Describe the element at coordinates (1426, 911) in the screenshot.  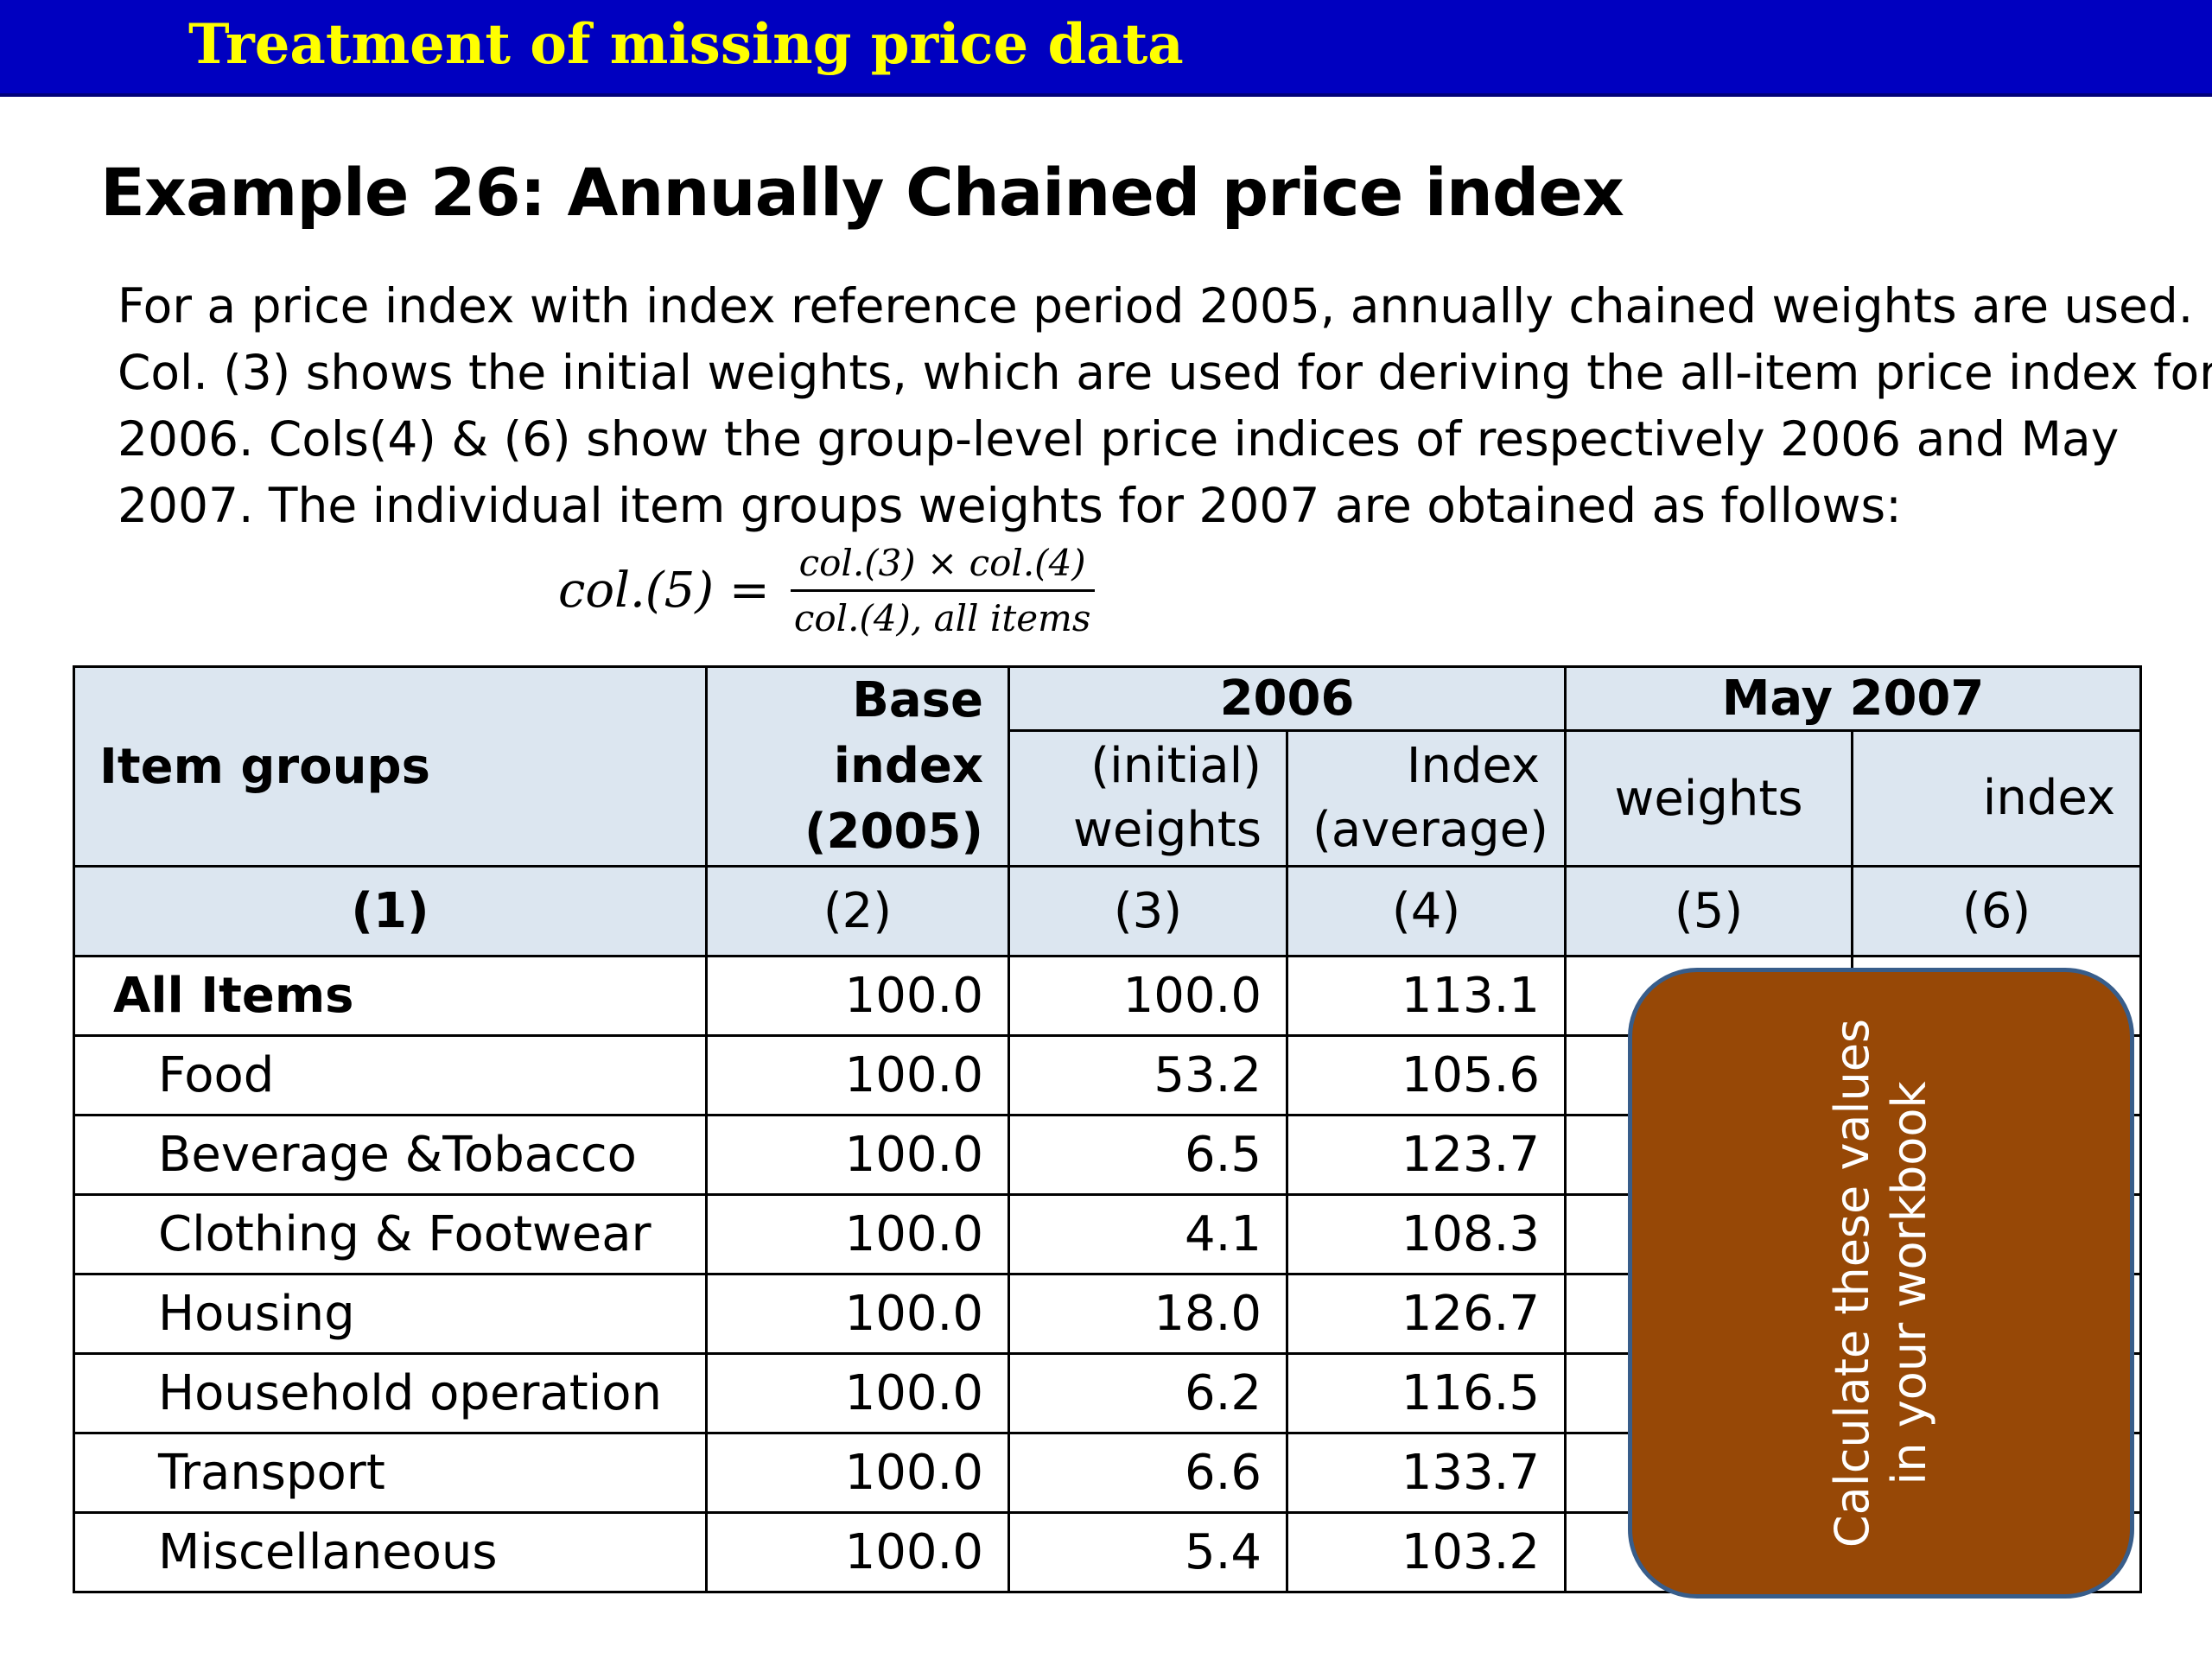
I see `column-number: (4)` at that location.